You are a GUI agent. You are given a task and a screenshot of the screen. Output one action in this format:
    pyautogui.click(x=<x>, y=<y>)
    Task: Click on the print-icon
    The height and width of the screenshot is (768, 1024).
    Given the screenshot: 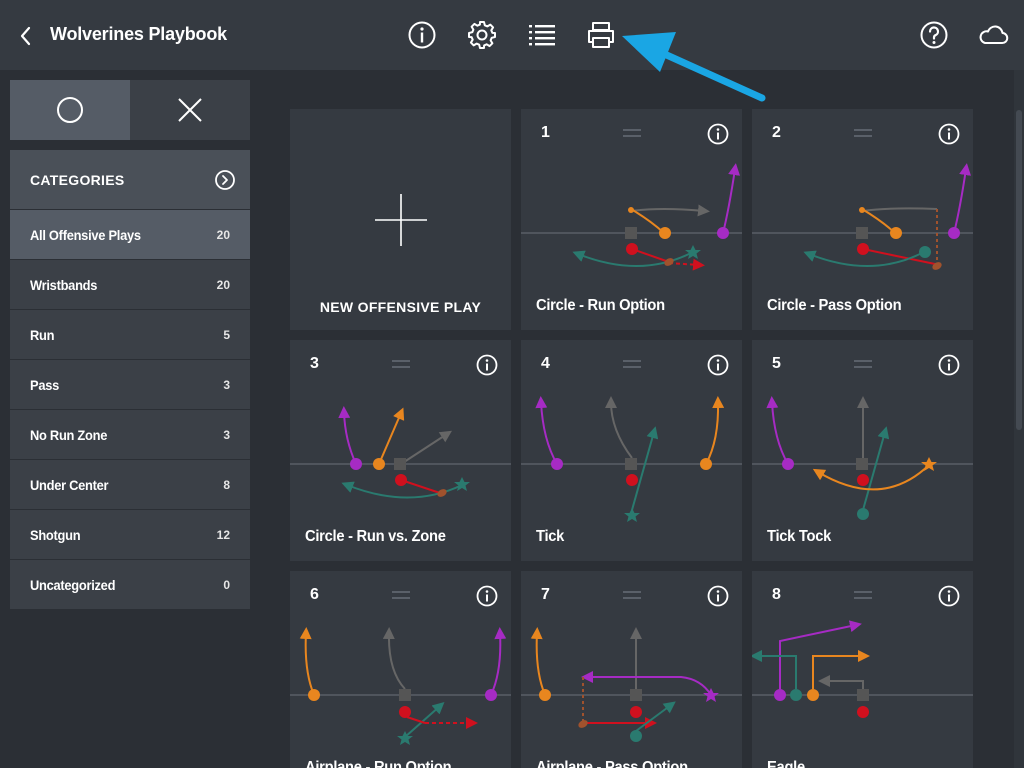 What is the action you would take?
    pyautogui.click(x=601, y=35)
    